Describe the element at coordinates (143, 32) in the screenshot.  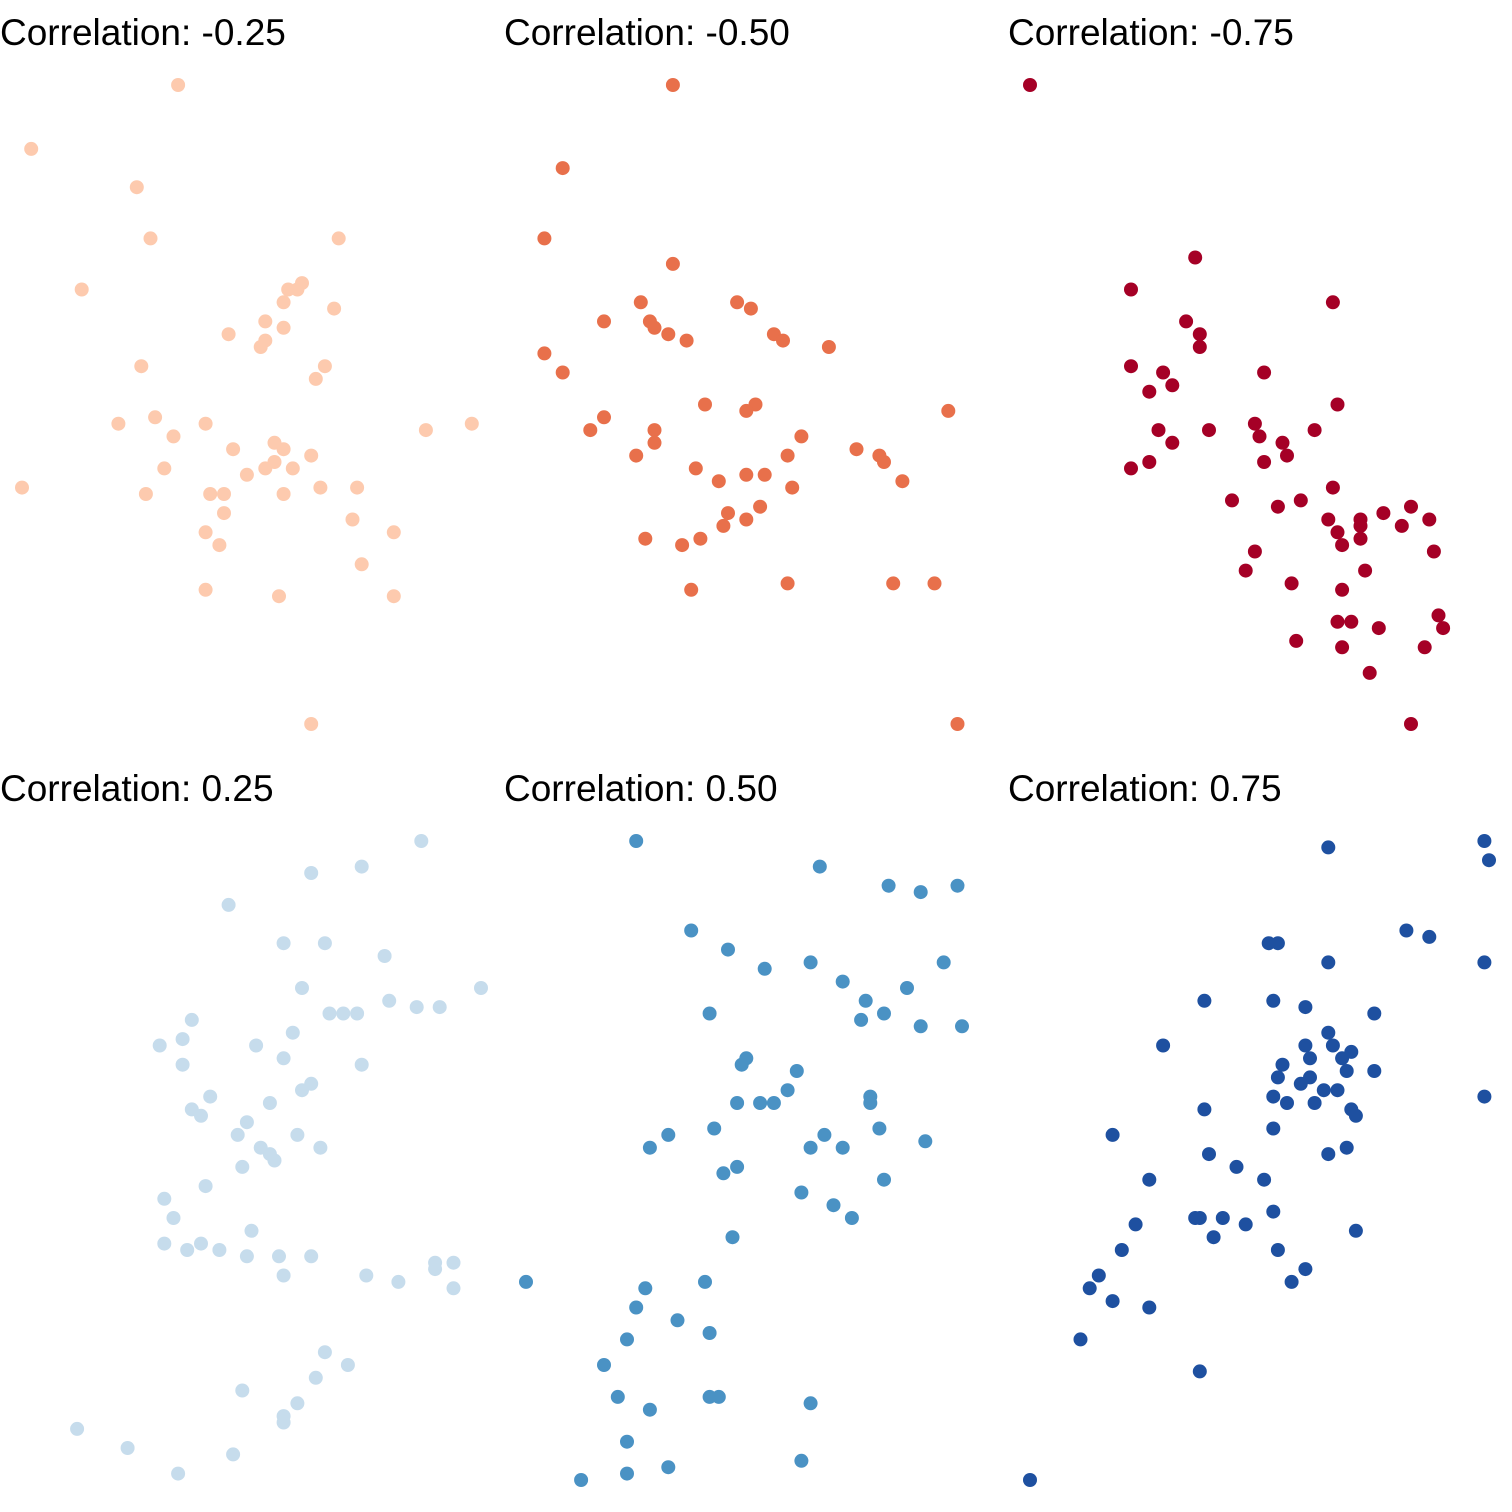
I see `panel-title: Correlation: -0.25` at that location.